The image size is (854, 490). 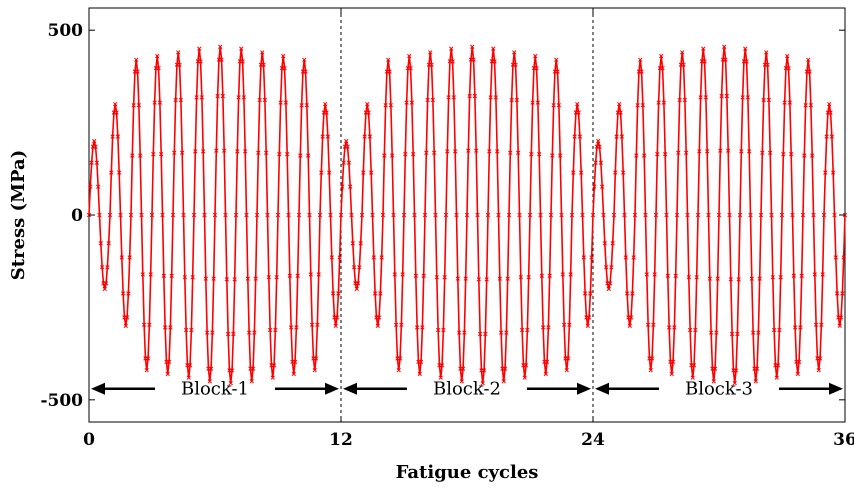 What do you see at coordinates (61, 401) in the screenshot?
I see `y-tick-label: -500` at bounding box center [61, 401].